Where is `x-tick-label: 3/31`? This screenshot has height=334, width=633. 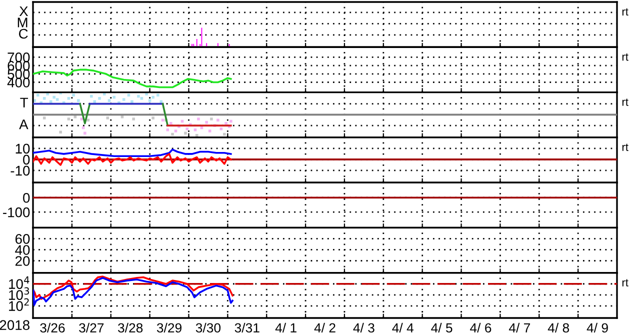
x-tick-label: 3/31 is located at coordinates (247, 327).